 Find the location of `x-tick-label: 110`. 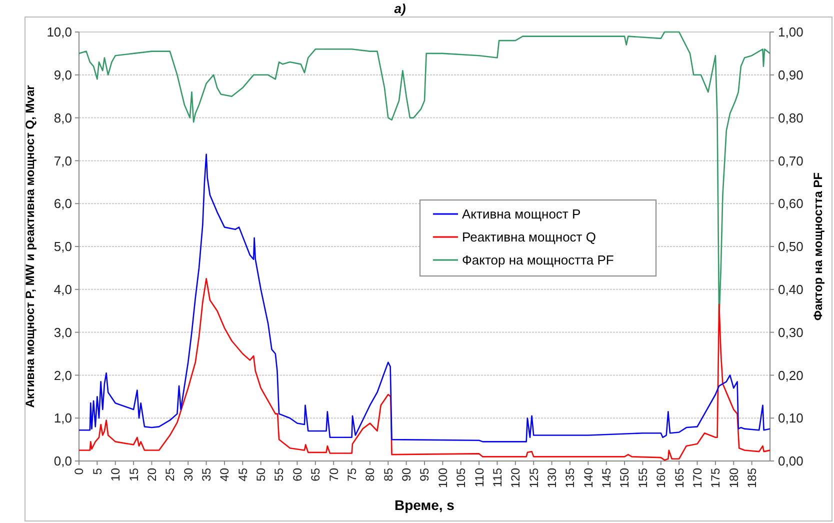

x-tick-label: 110 is located at coordinates (479, 478).